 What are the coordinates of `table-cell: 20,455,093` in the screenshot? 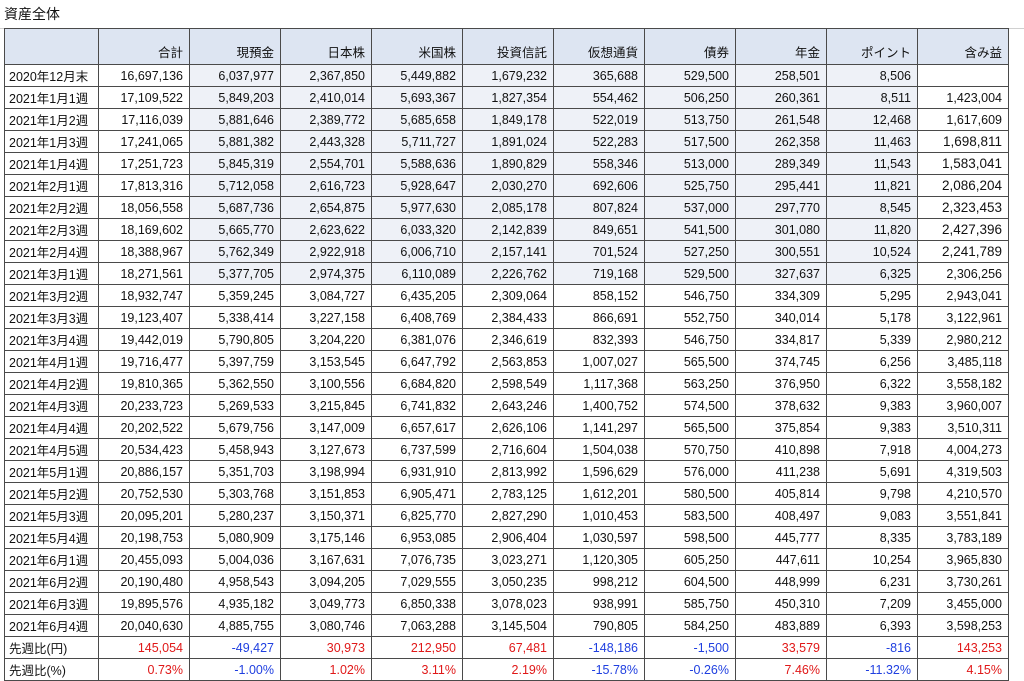 It's located at (144, 559).